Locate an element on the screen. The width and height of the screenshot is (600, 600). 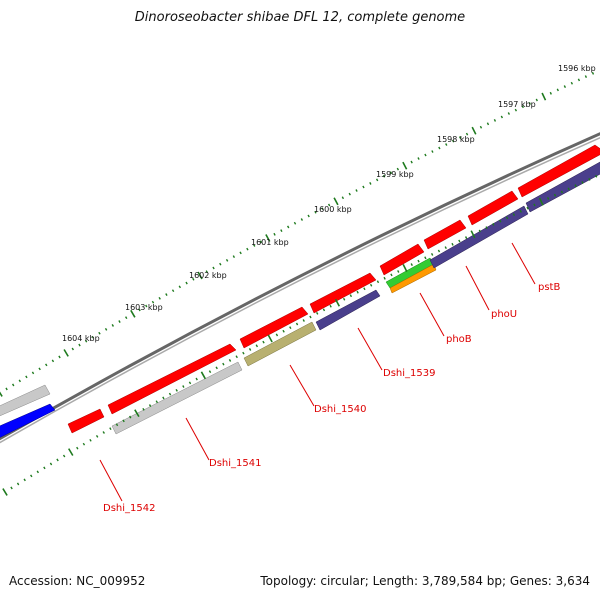
gene-label-dshi-1541: Dshi_1541 is located at coordinates (235, 463).